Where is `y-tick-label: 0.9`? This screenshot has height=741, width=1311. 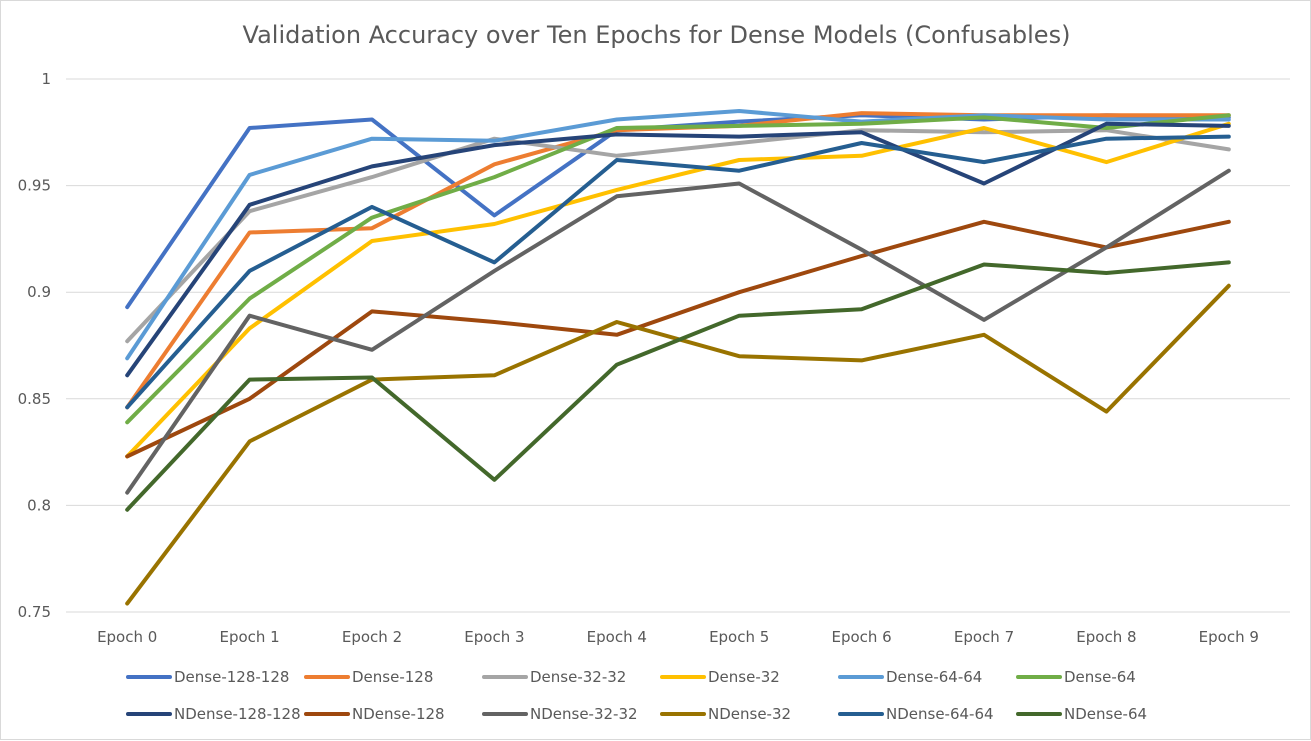 y-tick-label: 0.9 is located at coordinates (39, 292).